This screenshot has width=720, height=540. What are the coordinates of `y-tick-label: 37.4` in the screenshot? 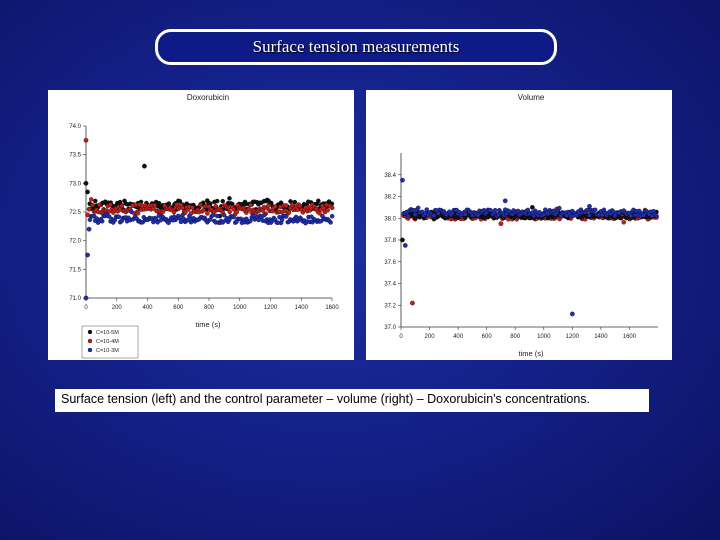 It's located at (390, 285).